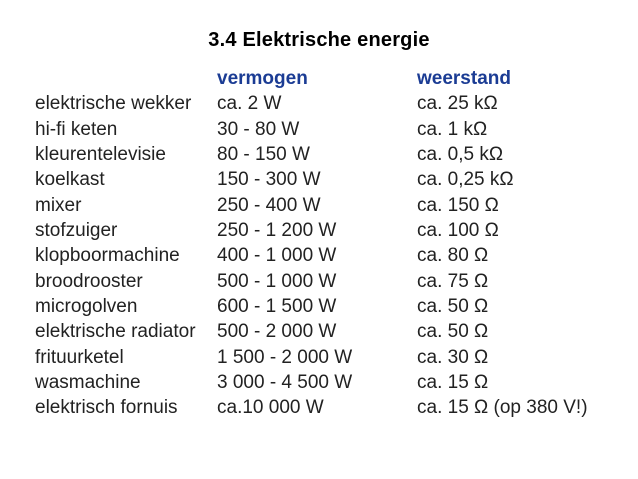  What do you see at coordinates (258, 129) in the screenshot?
I see `power-value: 30 - 80 W` at bounding box center [258, 129].